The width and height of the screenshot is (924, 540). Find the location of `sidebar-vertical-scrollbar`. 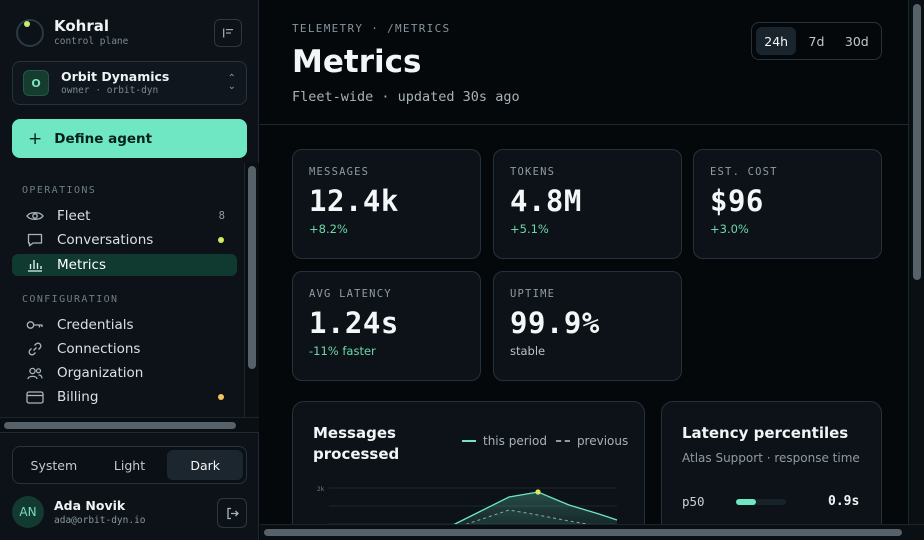

sidebar-vertical-scrollbar is located at coordinates (251, 290).